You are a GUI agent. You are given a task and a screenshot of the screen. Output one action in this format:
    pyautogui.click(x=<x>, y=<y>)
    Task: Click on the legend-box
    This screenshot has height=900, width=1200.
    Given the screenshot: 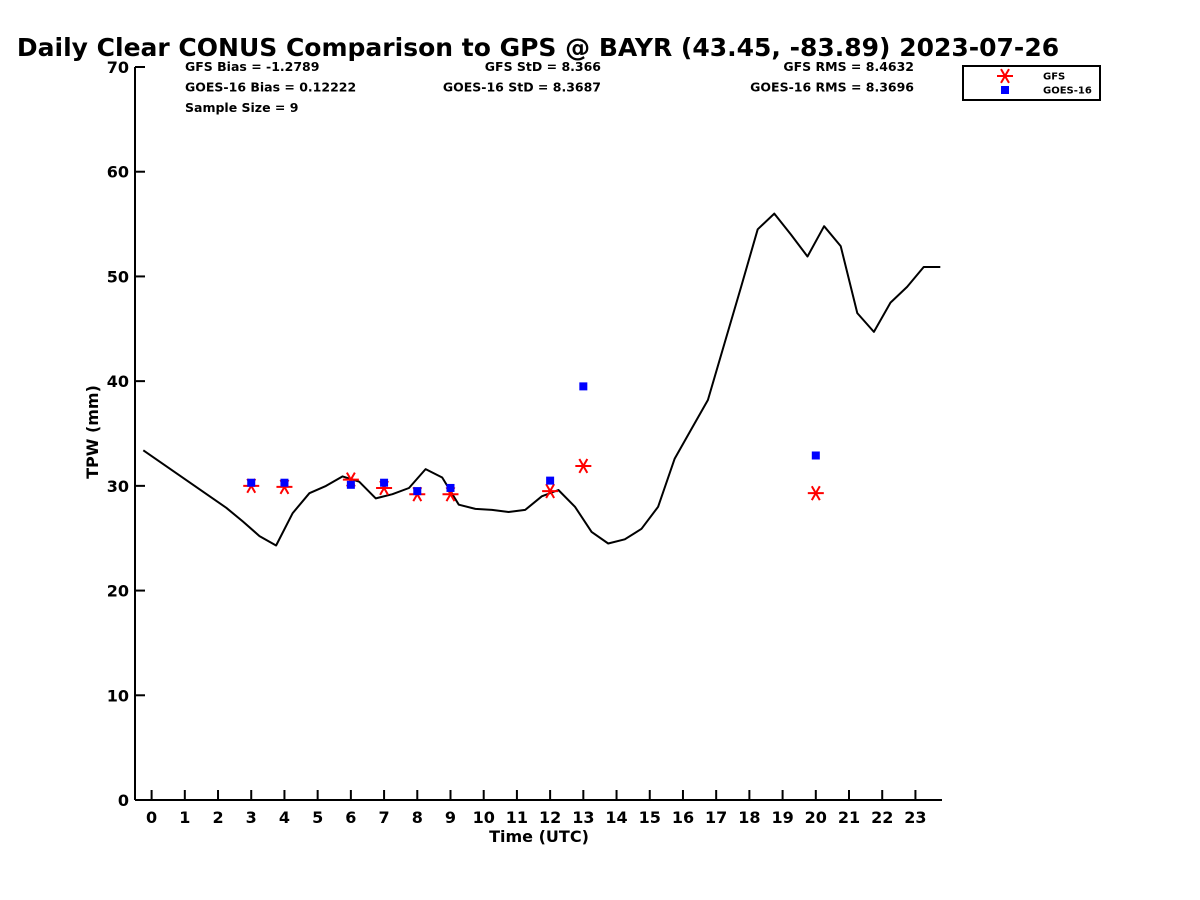 What is the action you would take?
    pyautogui.click(x=1031, y=83)
    